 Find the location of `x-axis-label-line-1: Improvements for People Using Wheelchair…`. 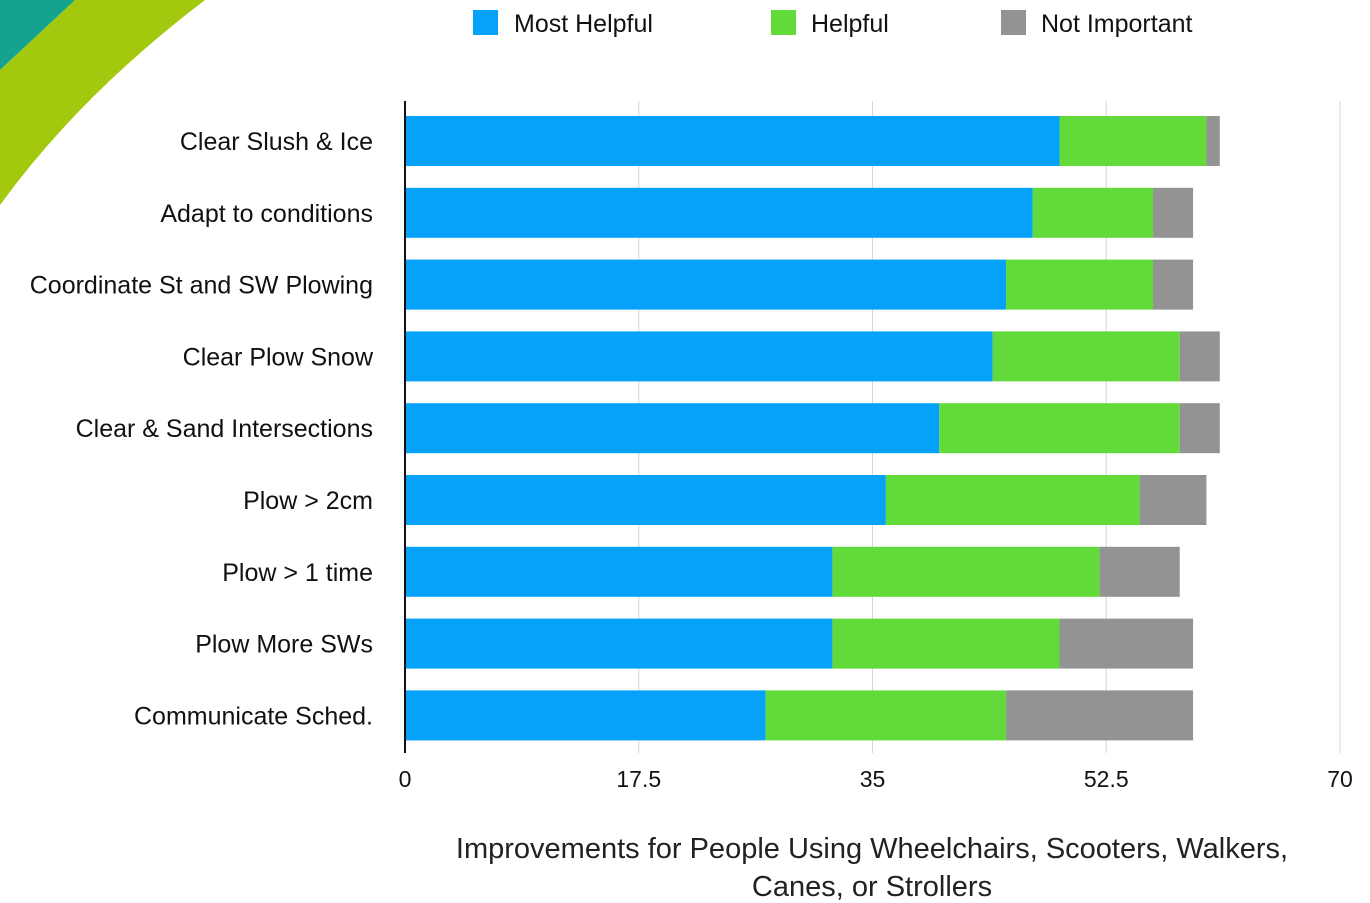

x-axis-label-line-1: Improvements for People Using Wheelchair… is located at coordinates (872, 849).